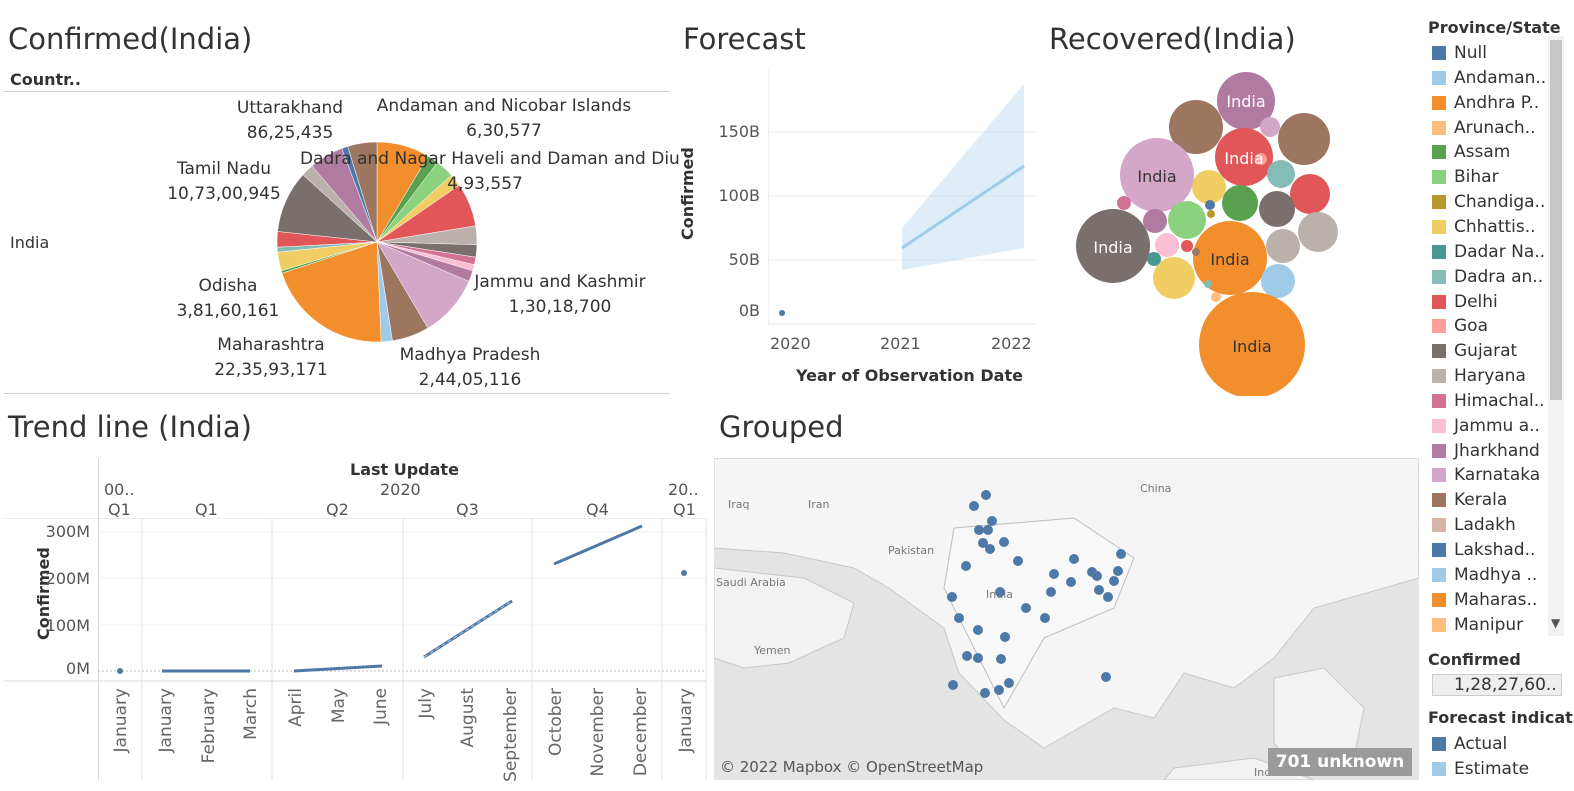 Image resolution: width=1574 pixels, height=791 pixels. What do you see at coordinates (687, 193) in the screenshot?
I see `forecast-y-axis-label: Confirmed` at bounding box center [687, 193].